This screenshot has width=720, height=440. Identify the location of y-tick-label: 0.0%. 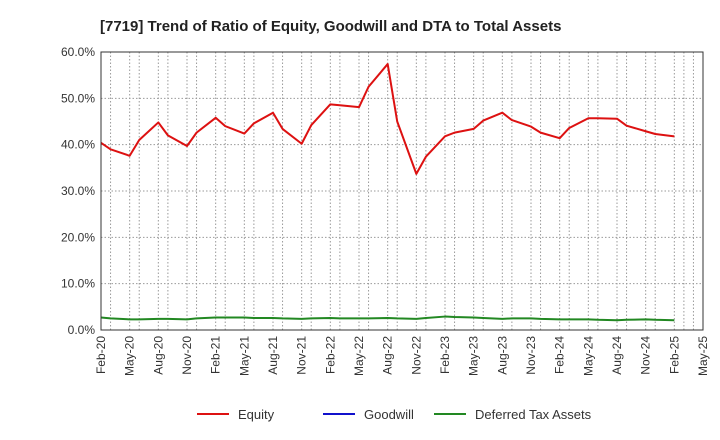
(82, 330).